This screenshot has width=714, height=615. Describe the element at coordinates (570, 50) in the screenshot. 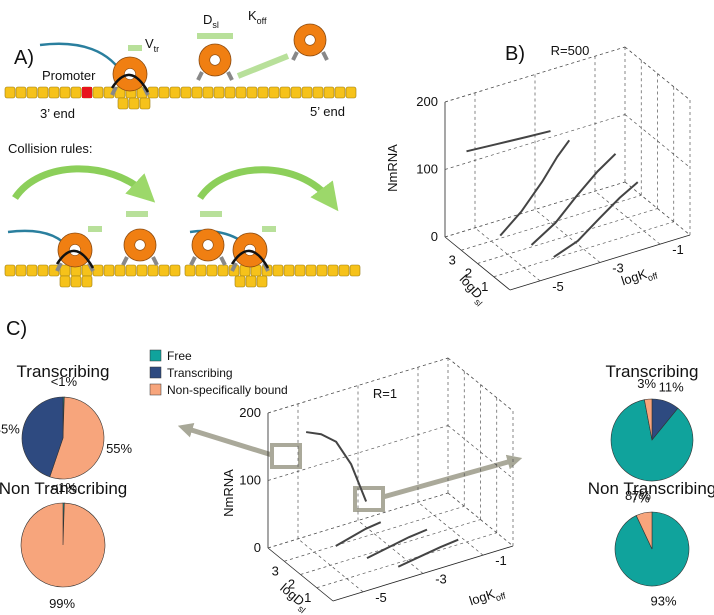

I see `chart-title: R=500` at that location.